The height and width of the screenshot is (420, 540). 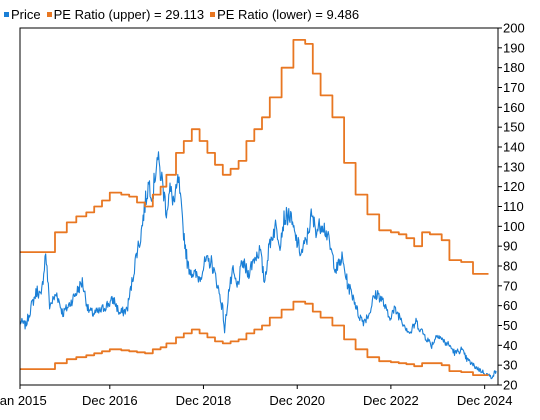 I want to click on legend-label-pe-upper: PE Ratio (upper) = 29.113, so click(x=129, y=14).